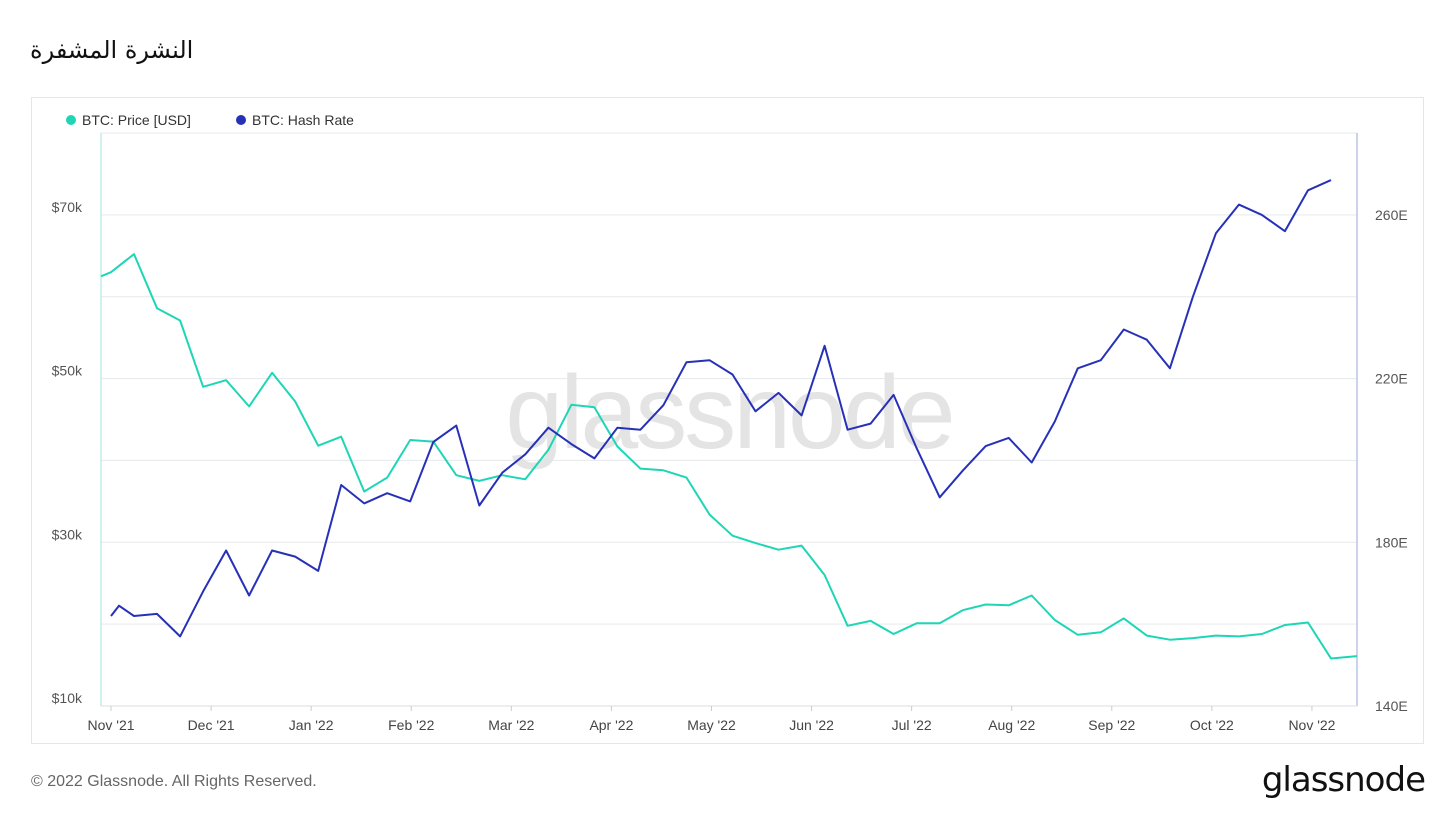 This screenshot has height=819, width=1456. What do you see at coordinates (1391, 215) in the screenshot?
I see `y-right-tick-label: 260E` at bounding box center [1391, 215].